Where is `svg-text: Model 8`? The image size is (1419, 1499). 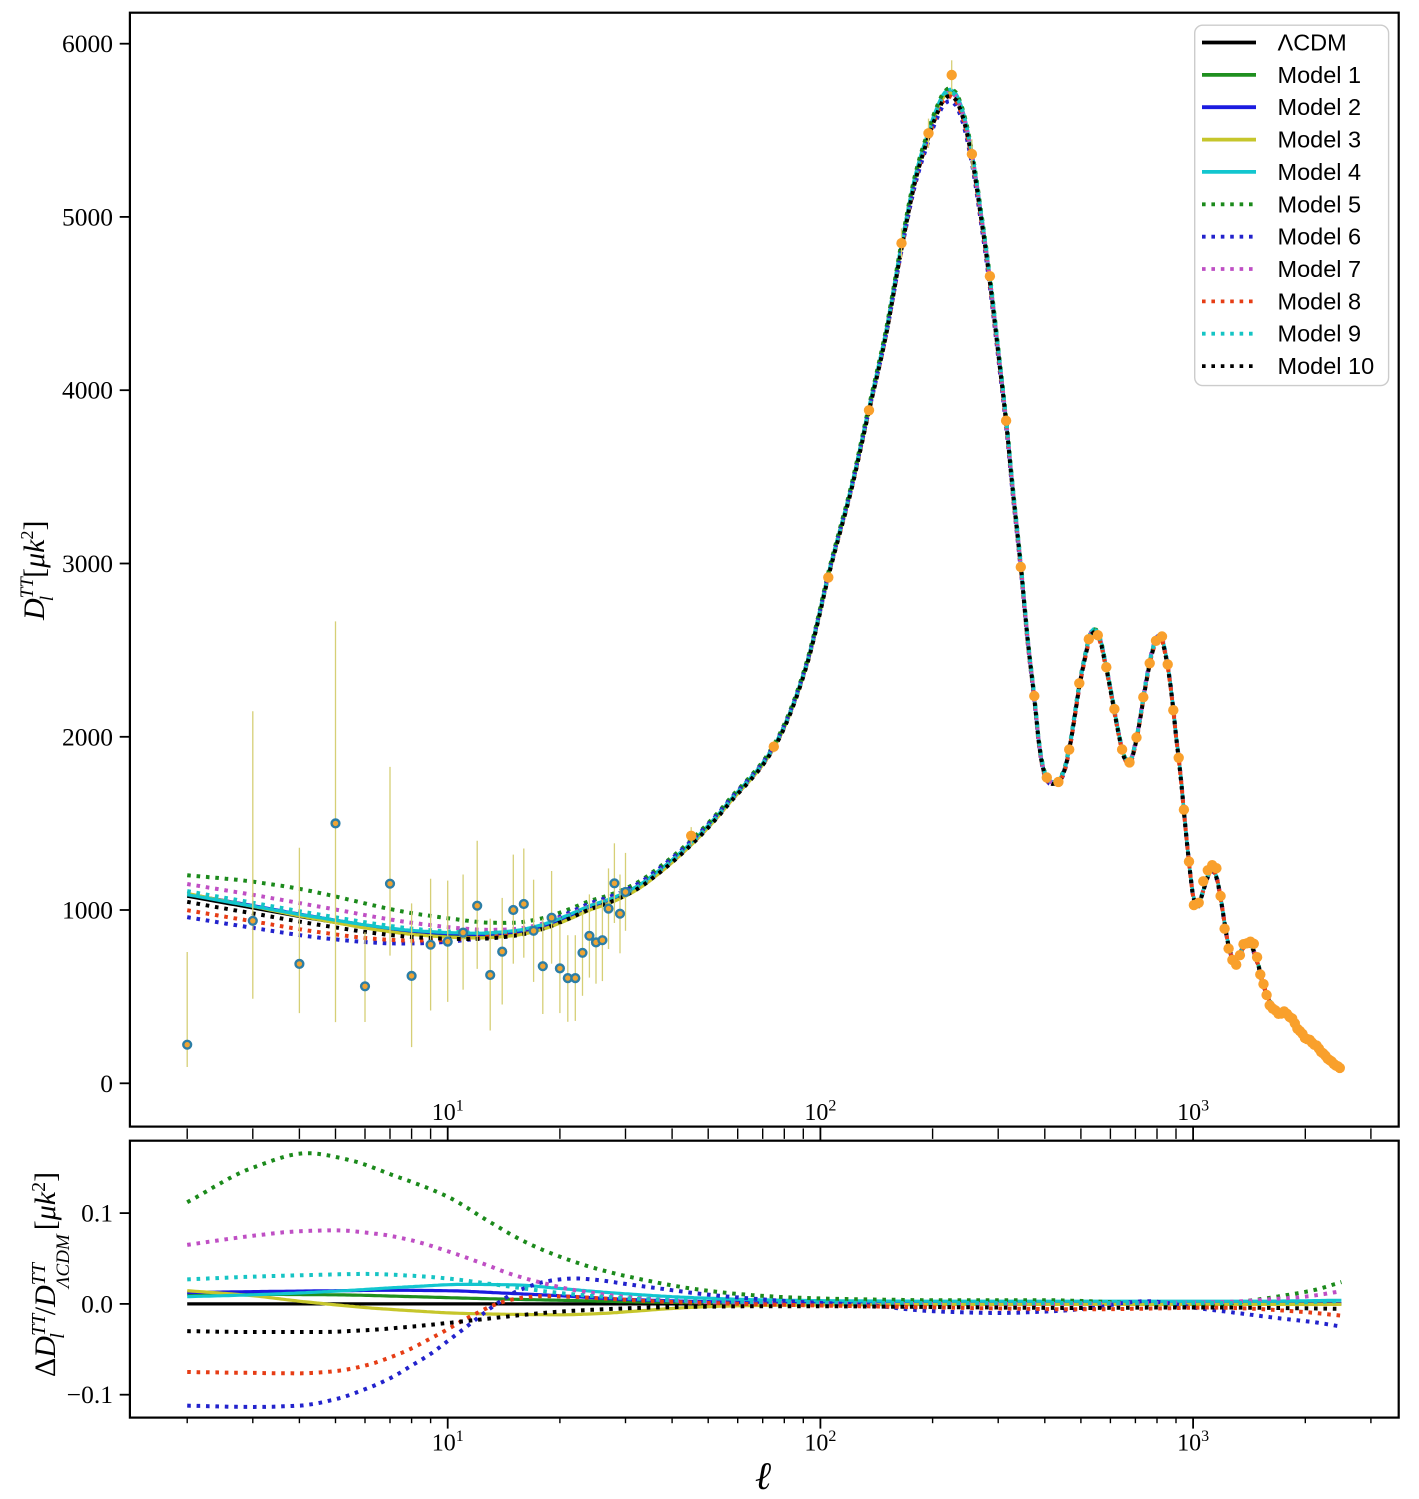 svg-text: Model 8 is located at coordinates (1320, 301).